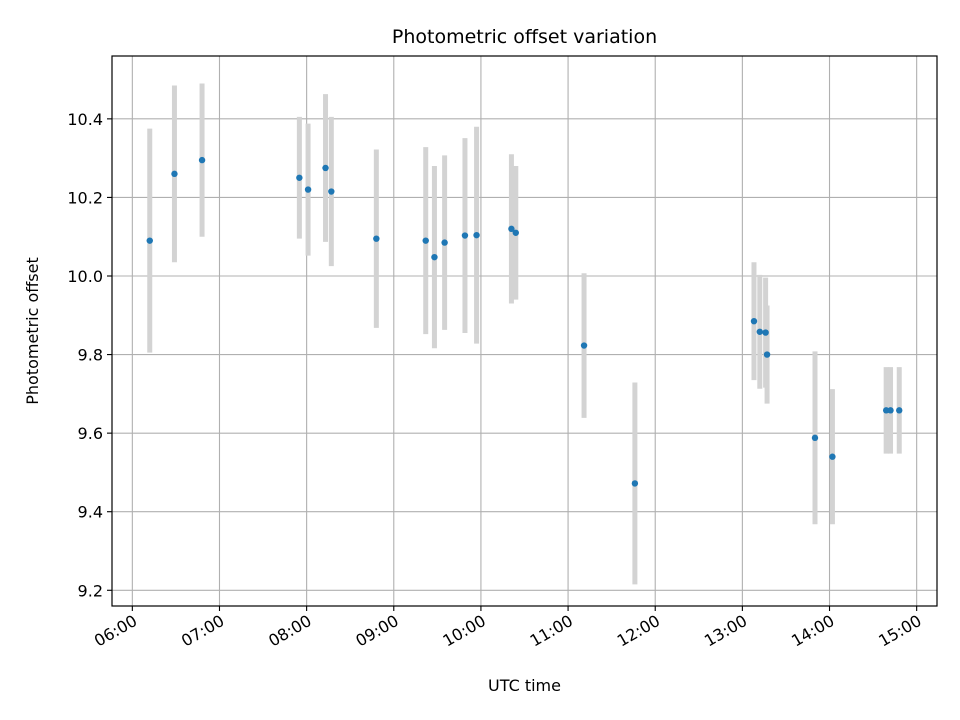  I want to click on y-tick-label: 9.4, so click(90, 512).